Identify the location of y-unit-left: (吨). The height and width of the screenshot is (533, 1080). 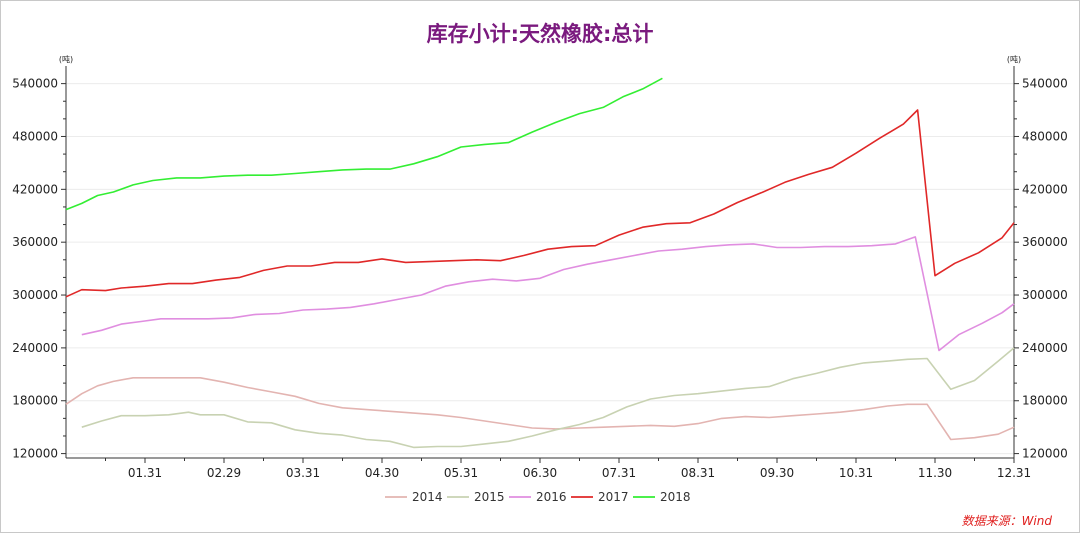
(66, 59).